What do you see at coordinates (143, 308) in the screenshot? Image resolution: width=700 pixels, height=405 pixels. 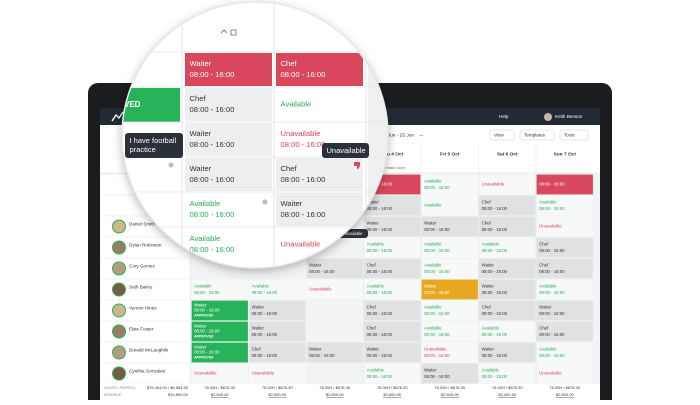 I see `staff-name: Vernon Hines` at bounding box center [143, 308].